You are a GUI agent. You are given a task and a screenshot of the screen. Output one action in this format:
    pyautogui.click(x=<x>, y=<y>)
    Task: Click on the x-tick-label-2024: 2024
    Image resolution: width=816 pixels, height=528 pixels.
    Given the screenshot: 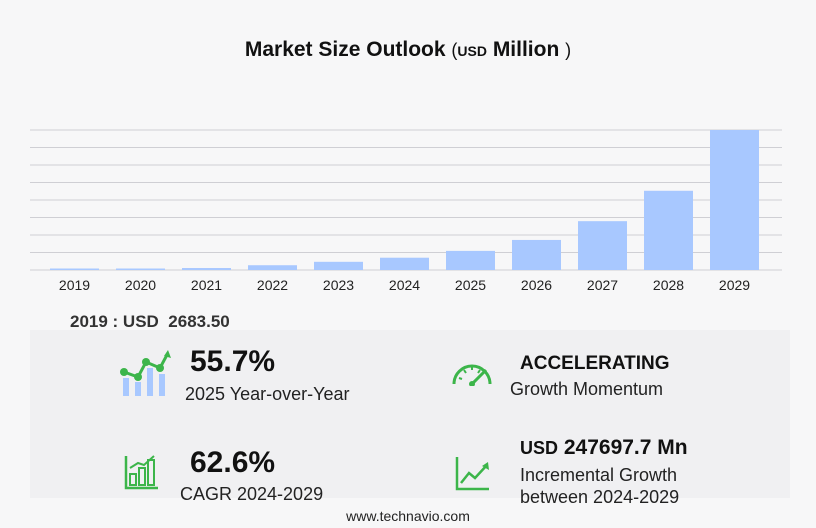 What is the action you would take?
    pyautogui.click(x=404, y=285)
    